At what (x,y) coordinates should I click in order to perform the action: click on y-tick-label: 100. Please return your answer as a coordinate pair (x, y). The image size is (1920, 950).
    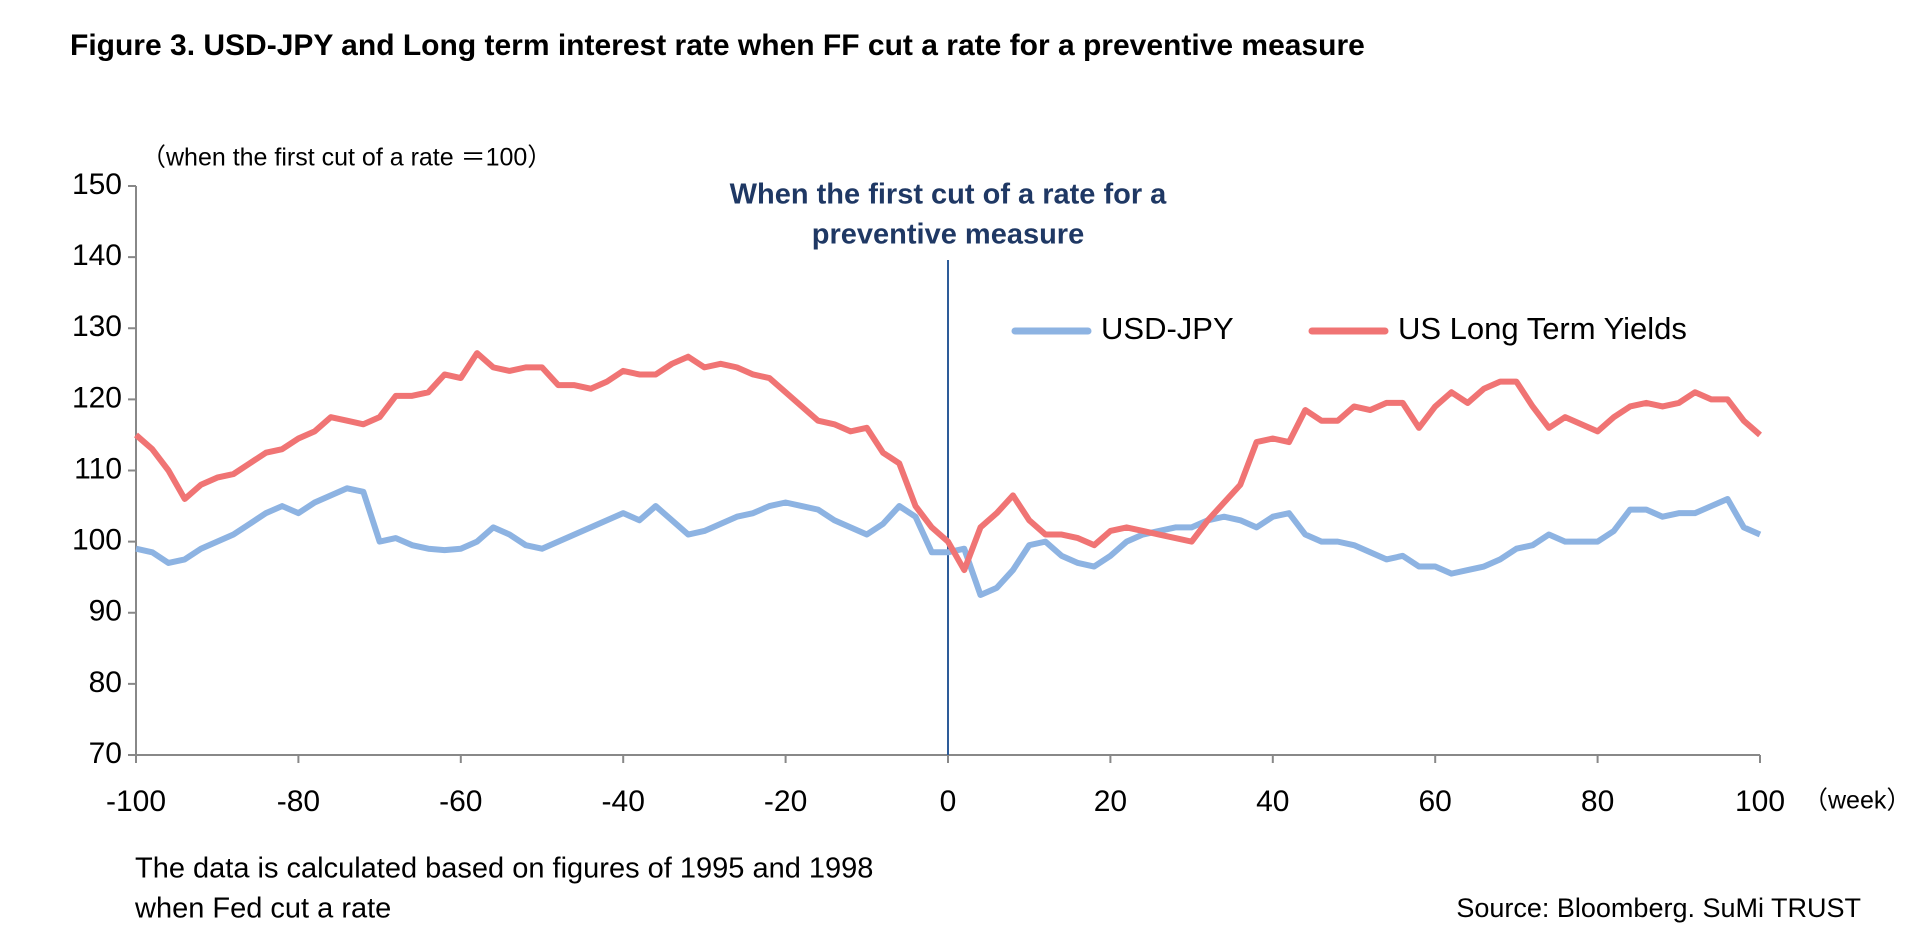
    Looking at the image, I should click on (97, 540).